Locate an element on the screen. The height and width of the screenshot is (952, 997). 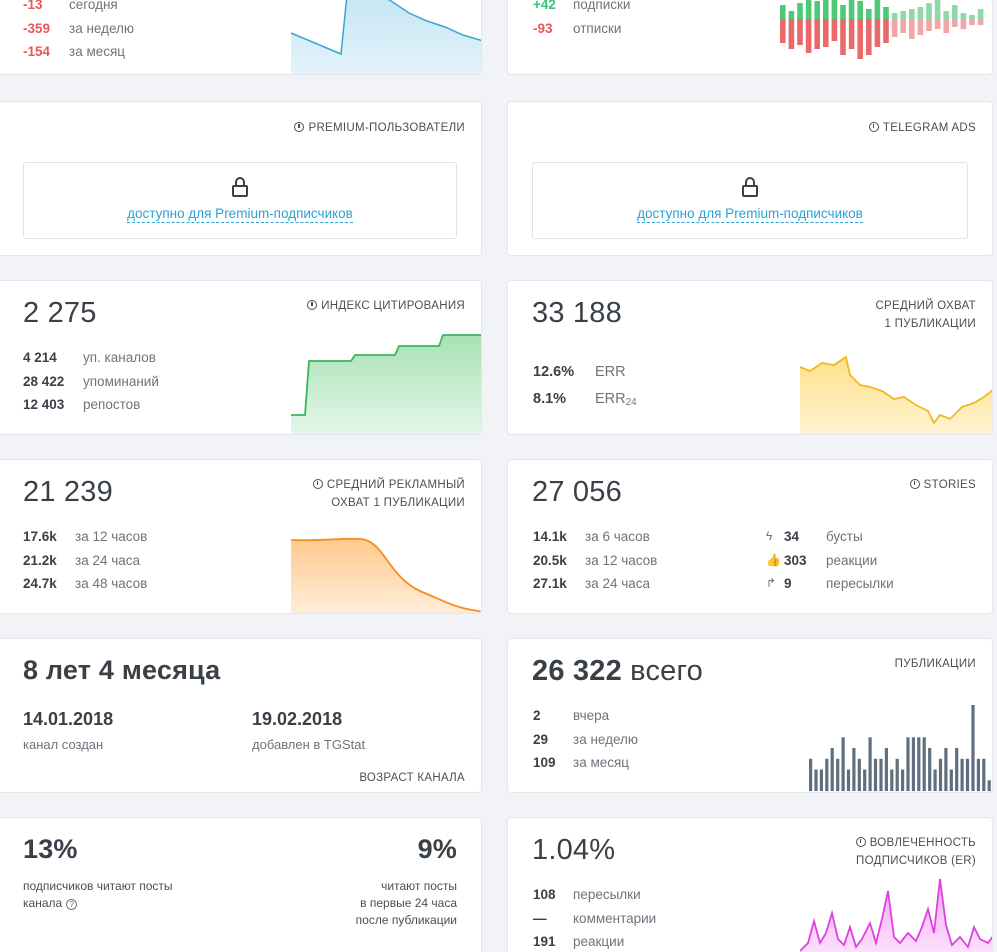
telegram-ads-title: TELEGRAM ADS is located at coordinates (922, 128).